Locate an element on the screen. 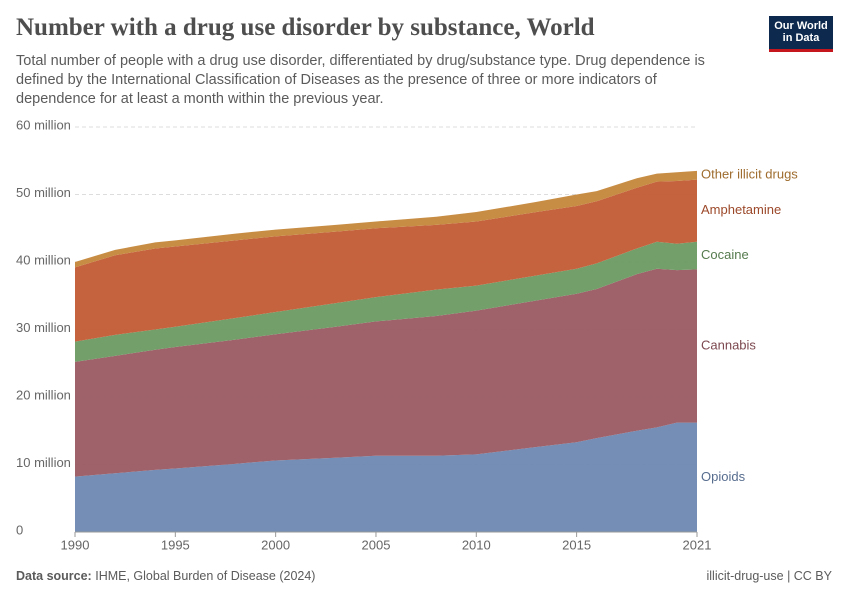 This screenshot has height=600, width=850. slug: illicit-drug-use | CC BY is located at coordinates (769, 576).